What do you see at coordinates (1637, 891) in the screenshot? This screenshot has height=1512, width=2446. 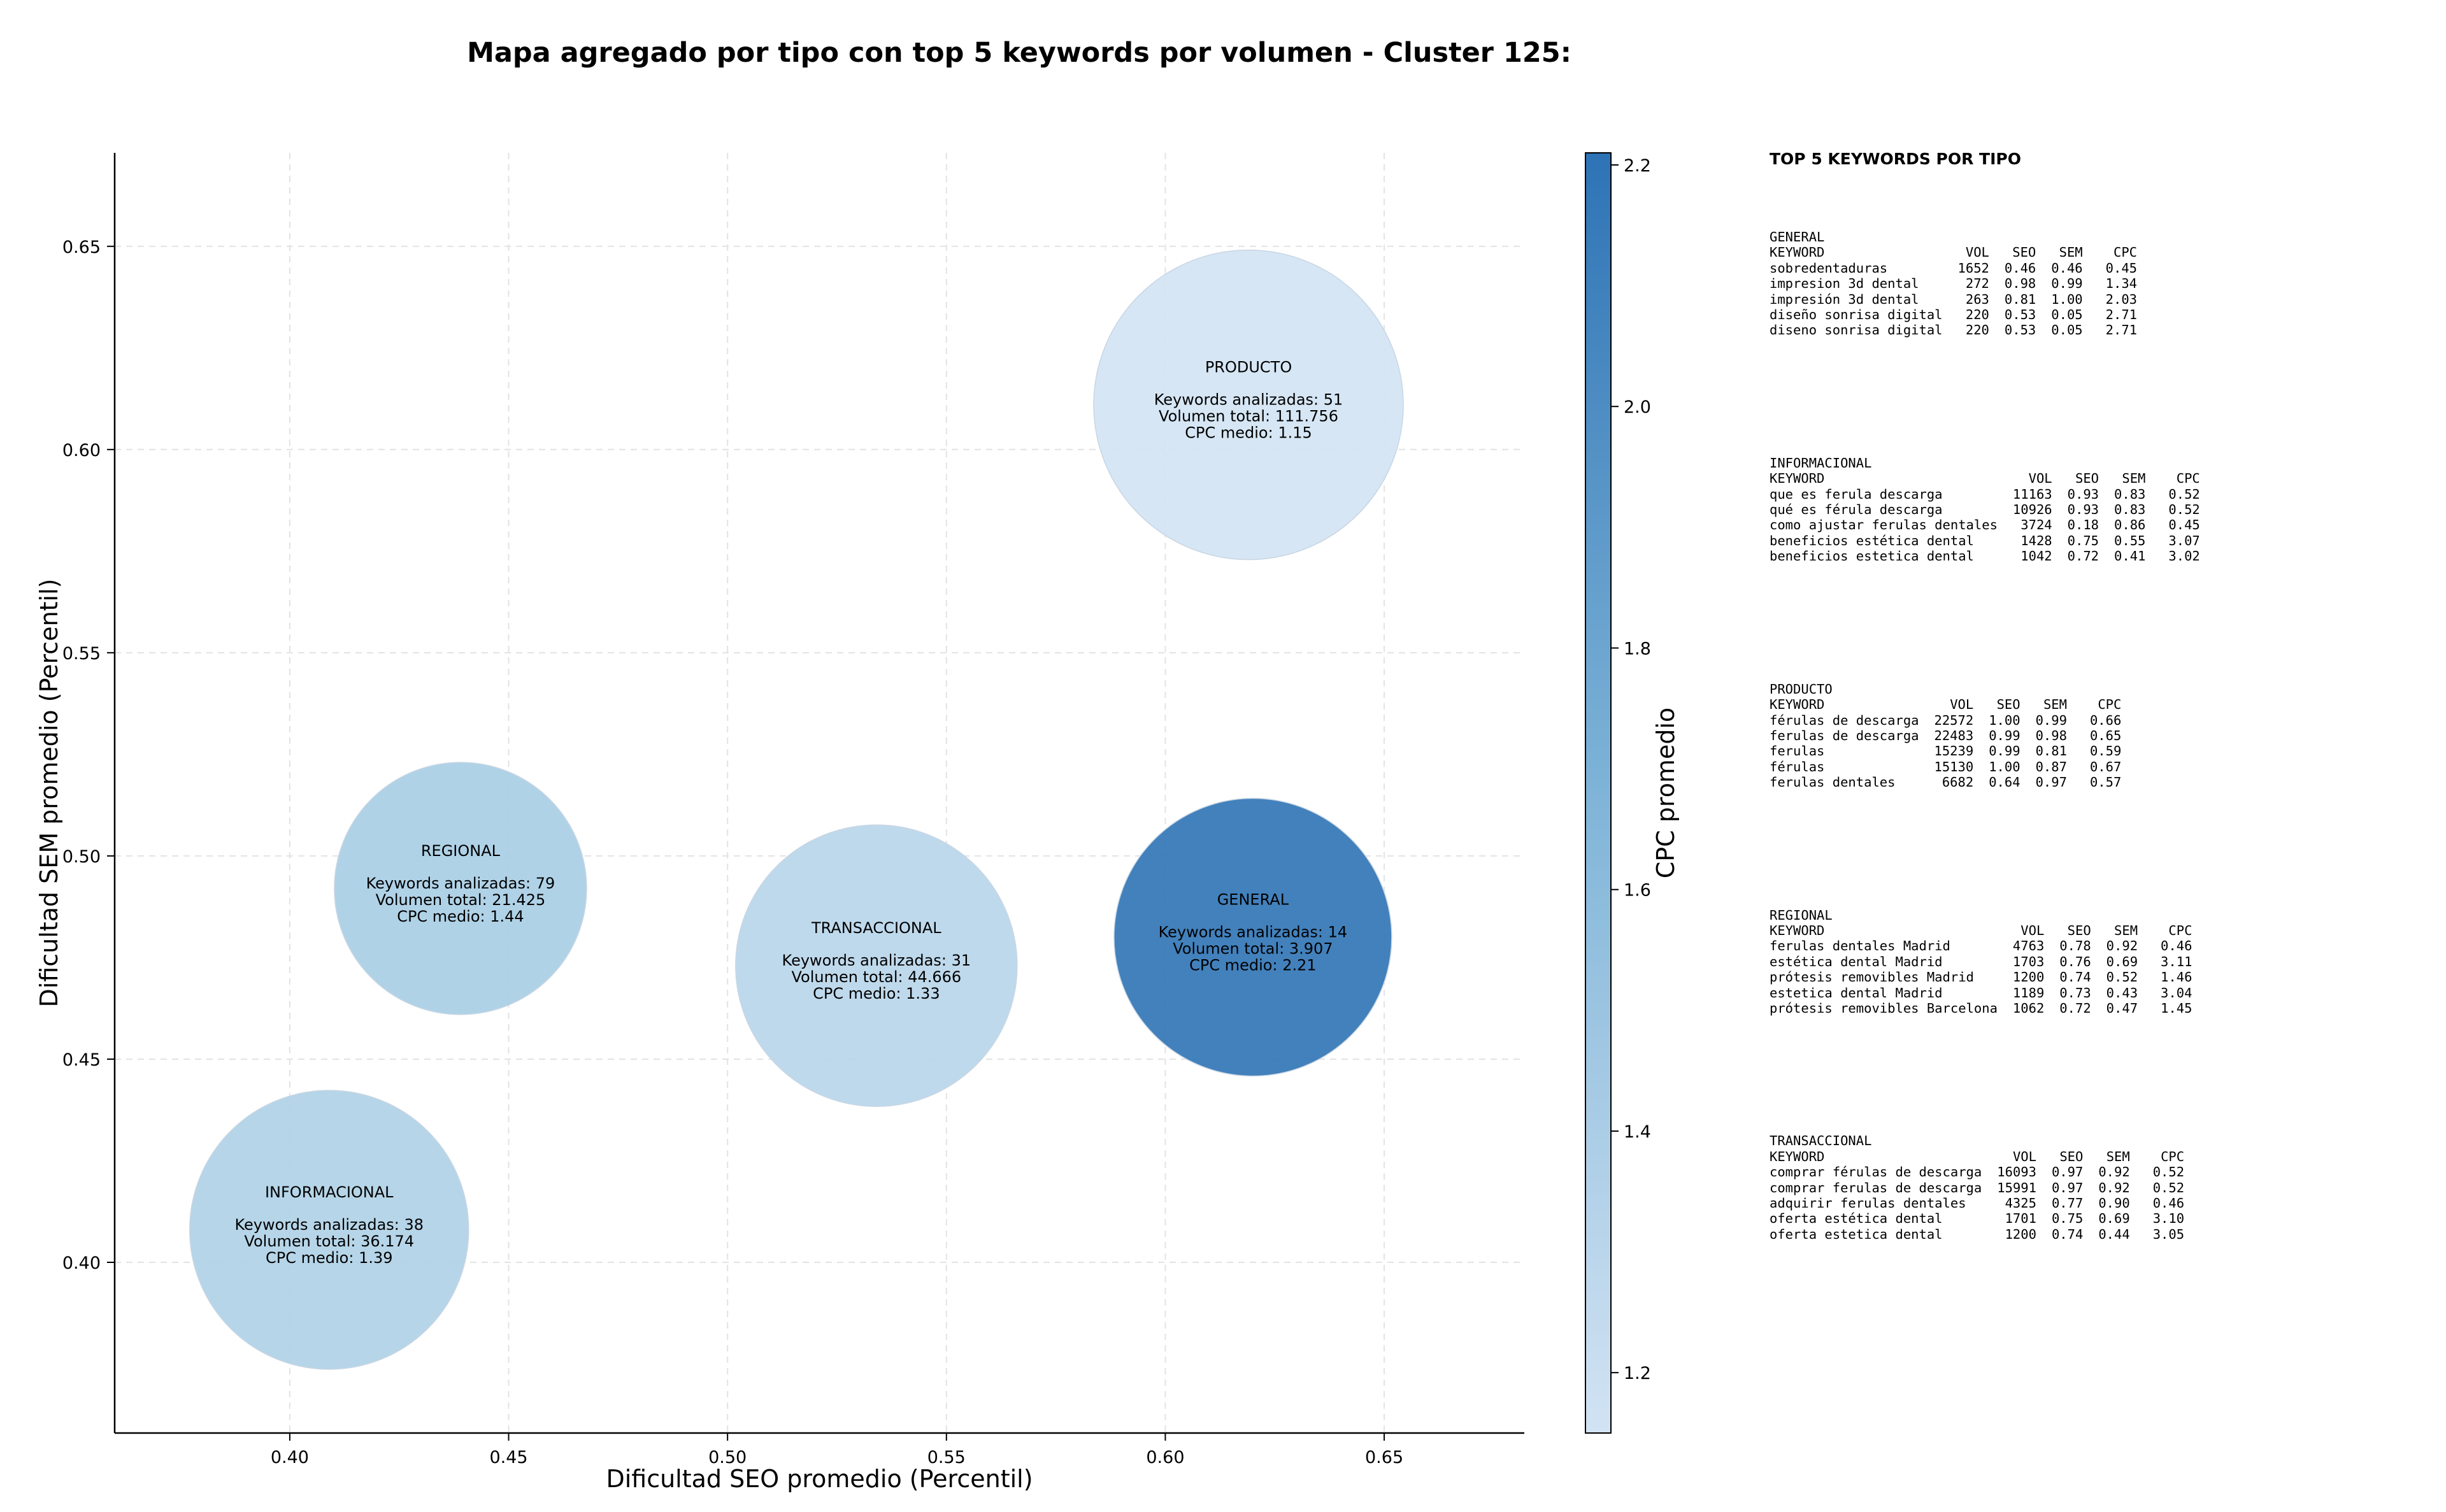 I see `colorbar-tick-label: 1.6` at bounding box center [1637, 891].